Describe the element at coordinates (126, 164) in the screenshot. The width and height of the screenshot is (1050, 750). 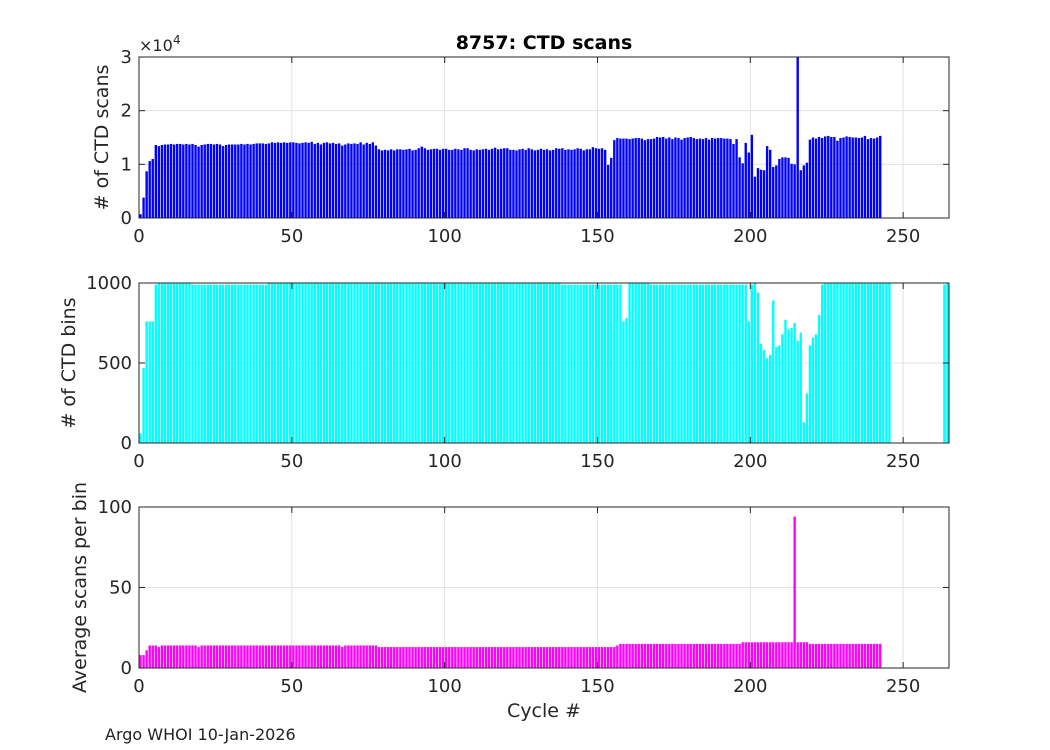
I see `y-tick-label: 1` at that location.